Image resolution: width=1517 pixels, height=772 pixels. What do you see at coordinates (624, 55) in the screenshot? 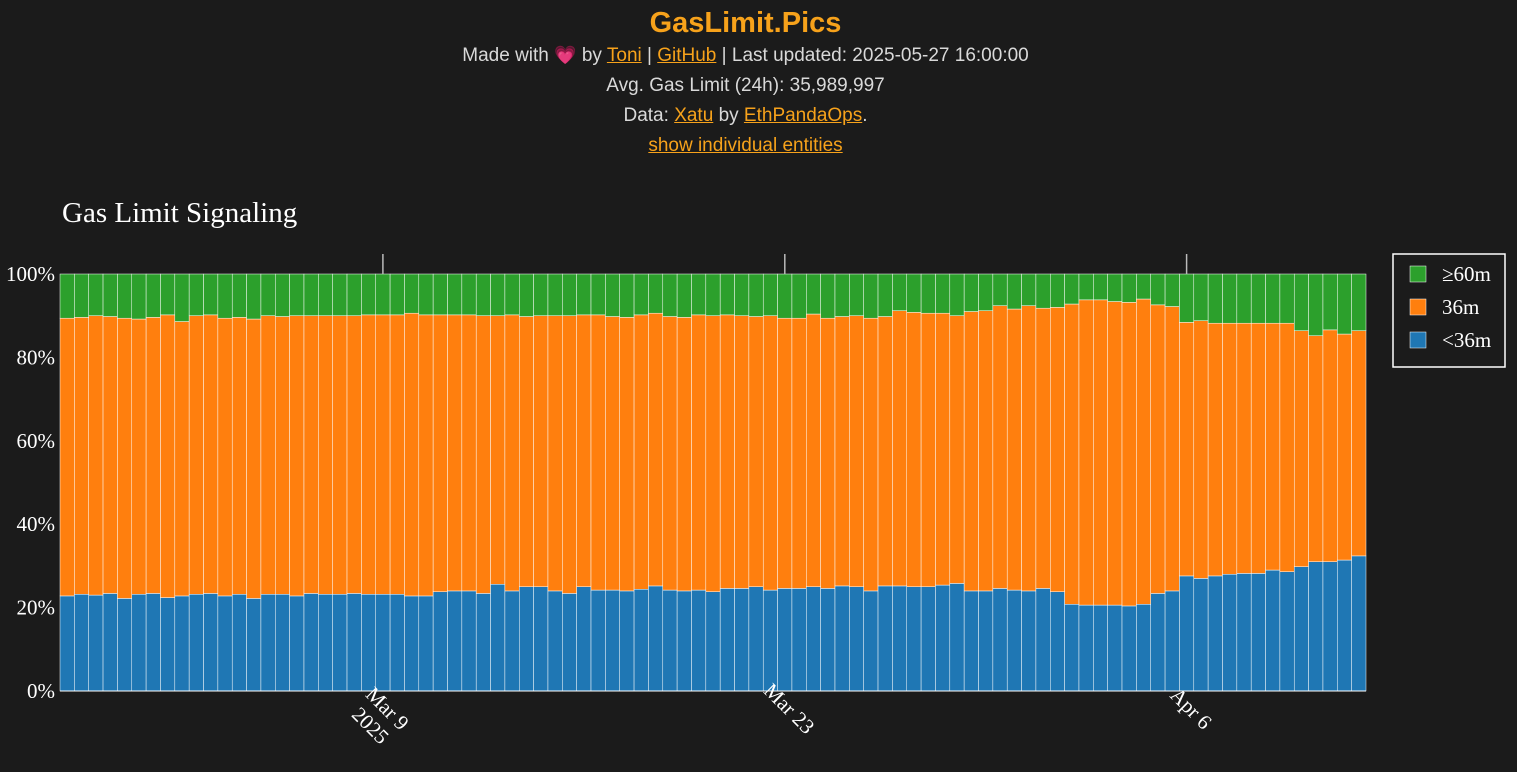
I see `author-link: Toni` at bounding box center [624, 55].